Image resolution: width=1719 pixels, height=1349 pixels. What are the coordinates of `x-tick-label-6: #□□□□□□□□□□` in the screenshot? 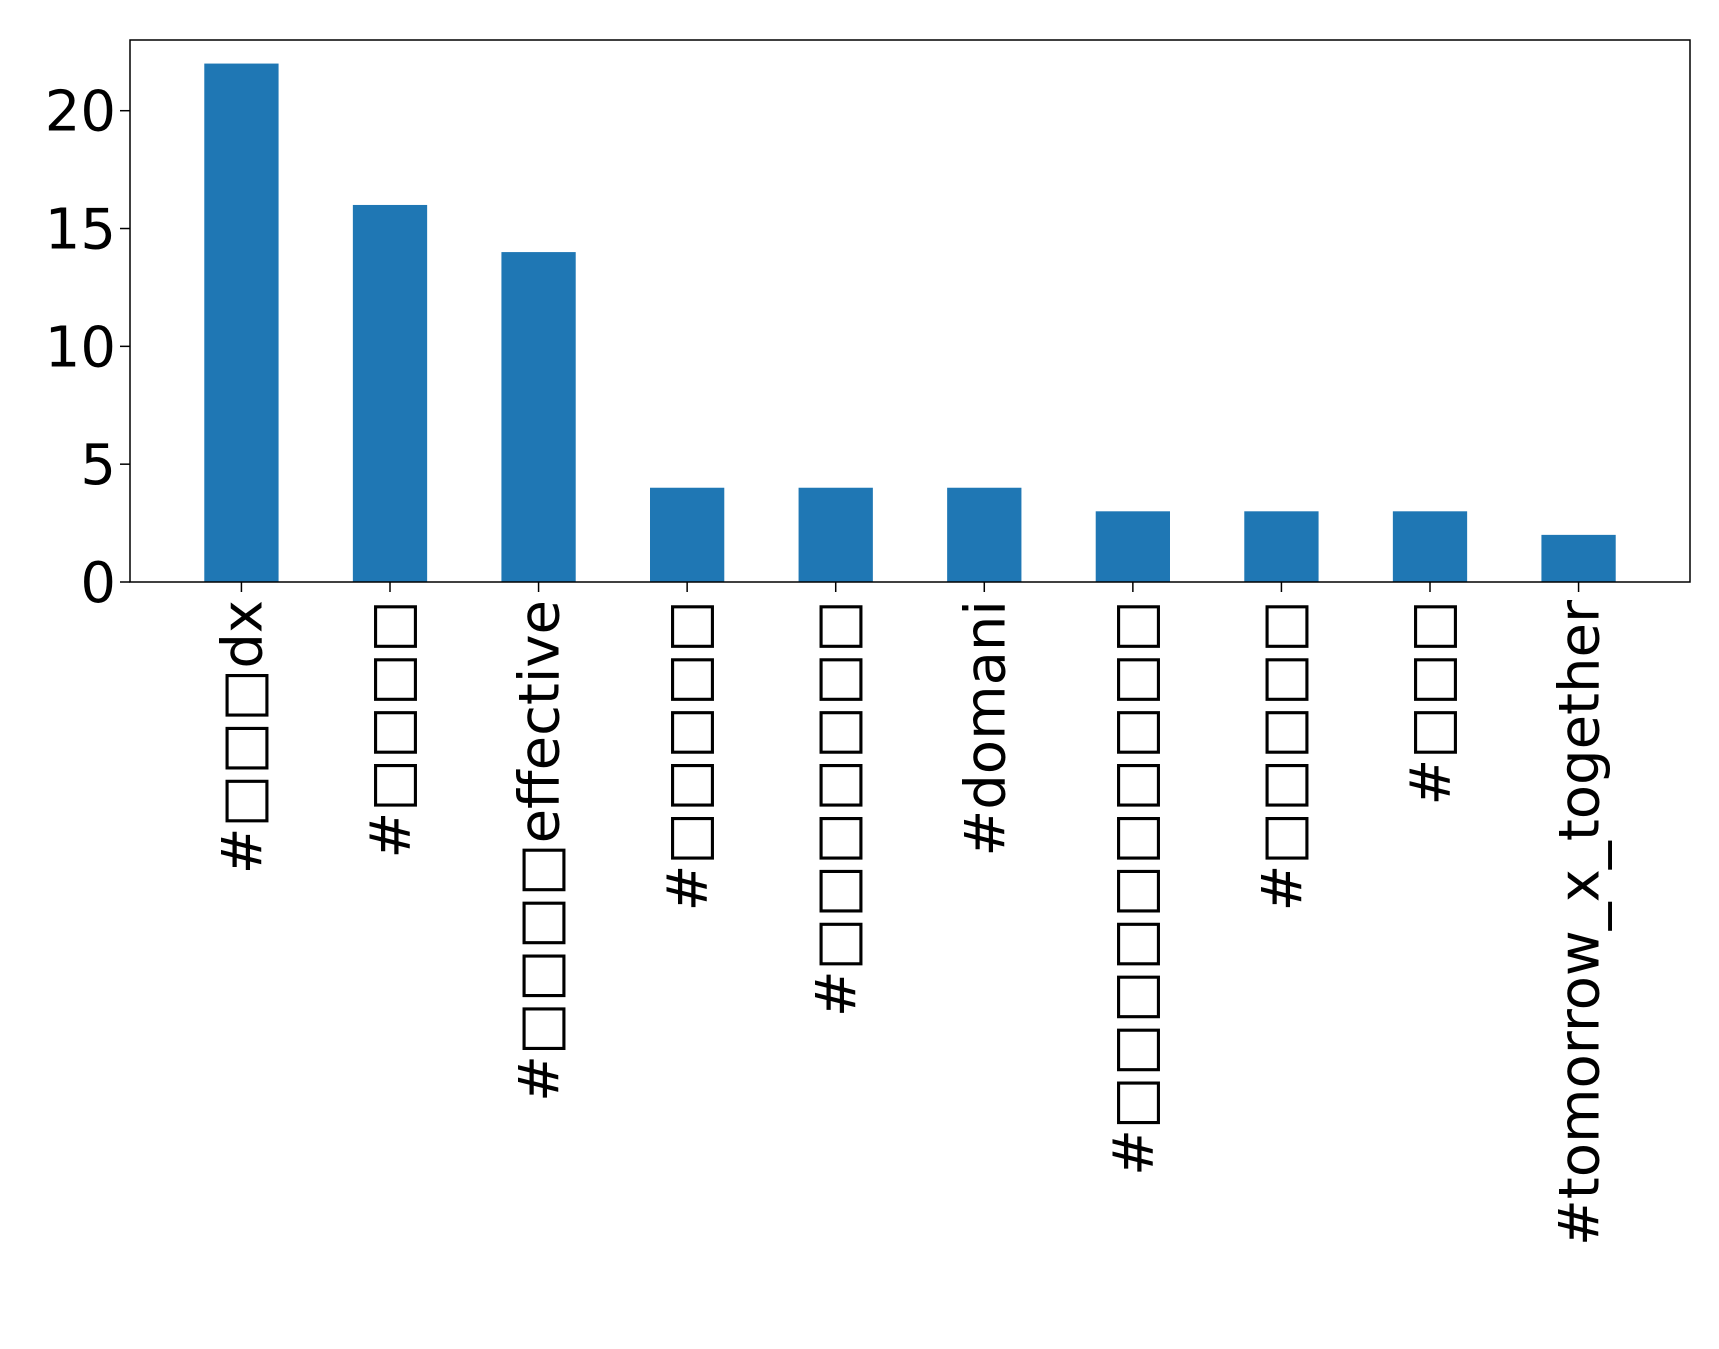 It's located at (1134, 888).